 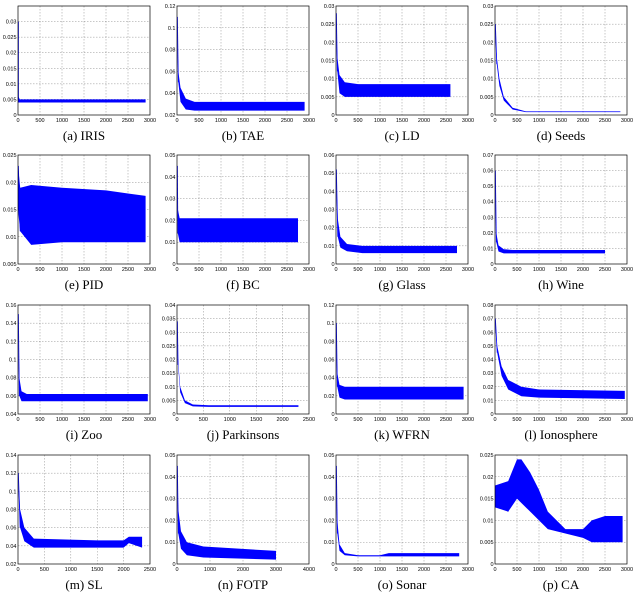 I want to click on y-tick-label: 0.07, so click(x=488, y=156).